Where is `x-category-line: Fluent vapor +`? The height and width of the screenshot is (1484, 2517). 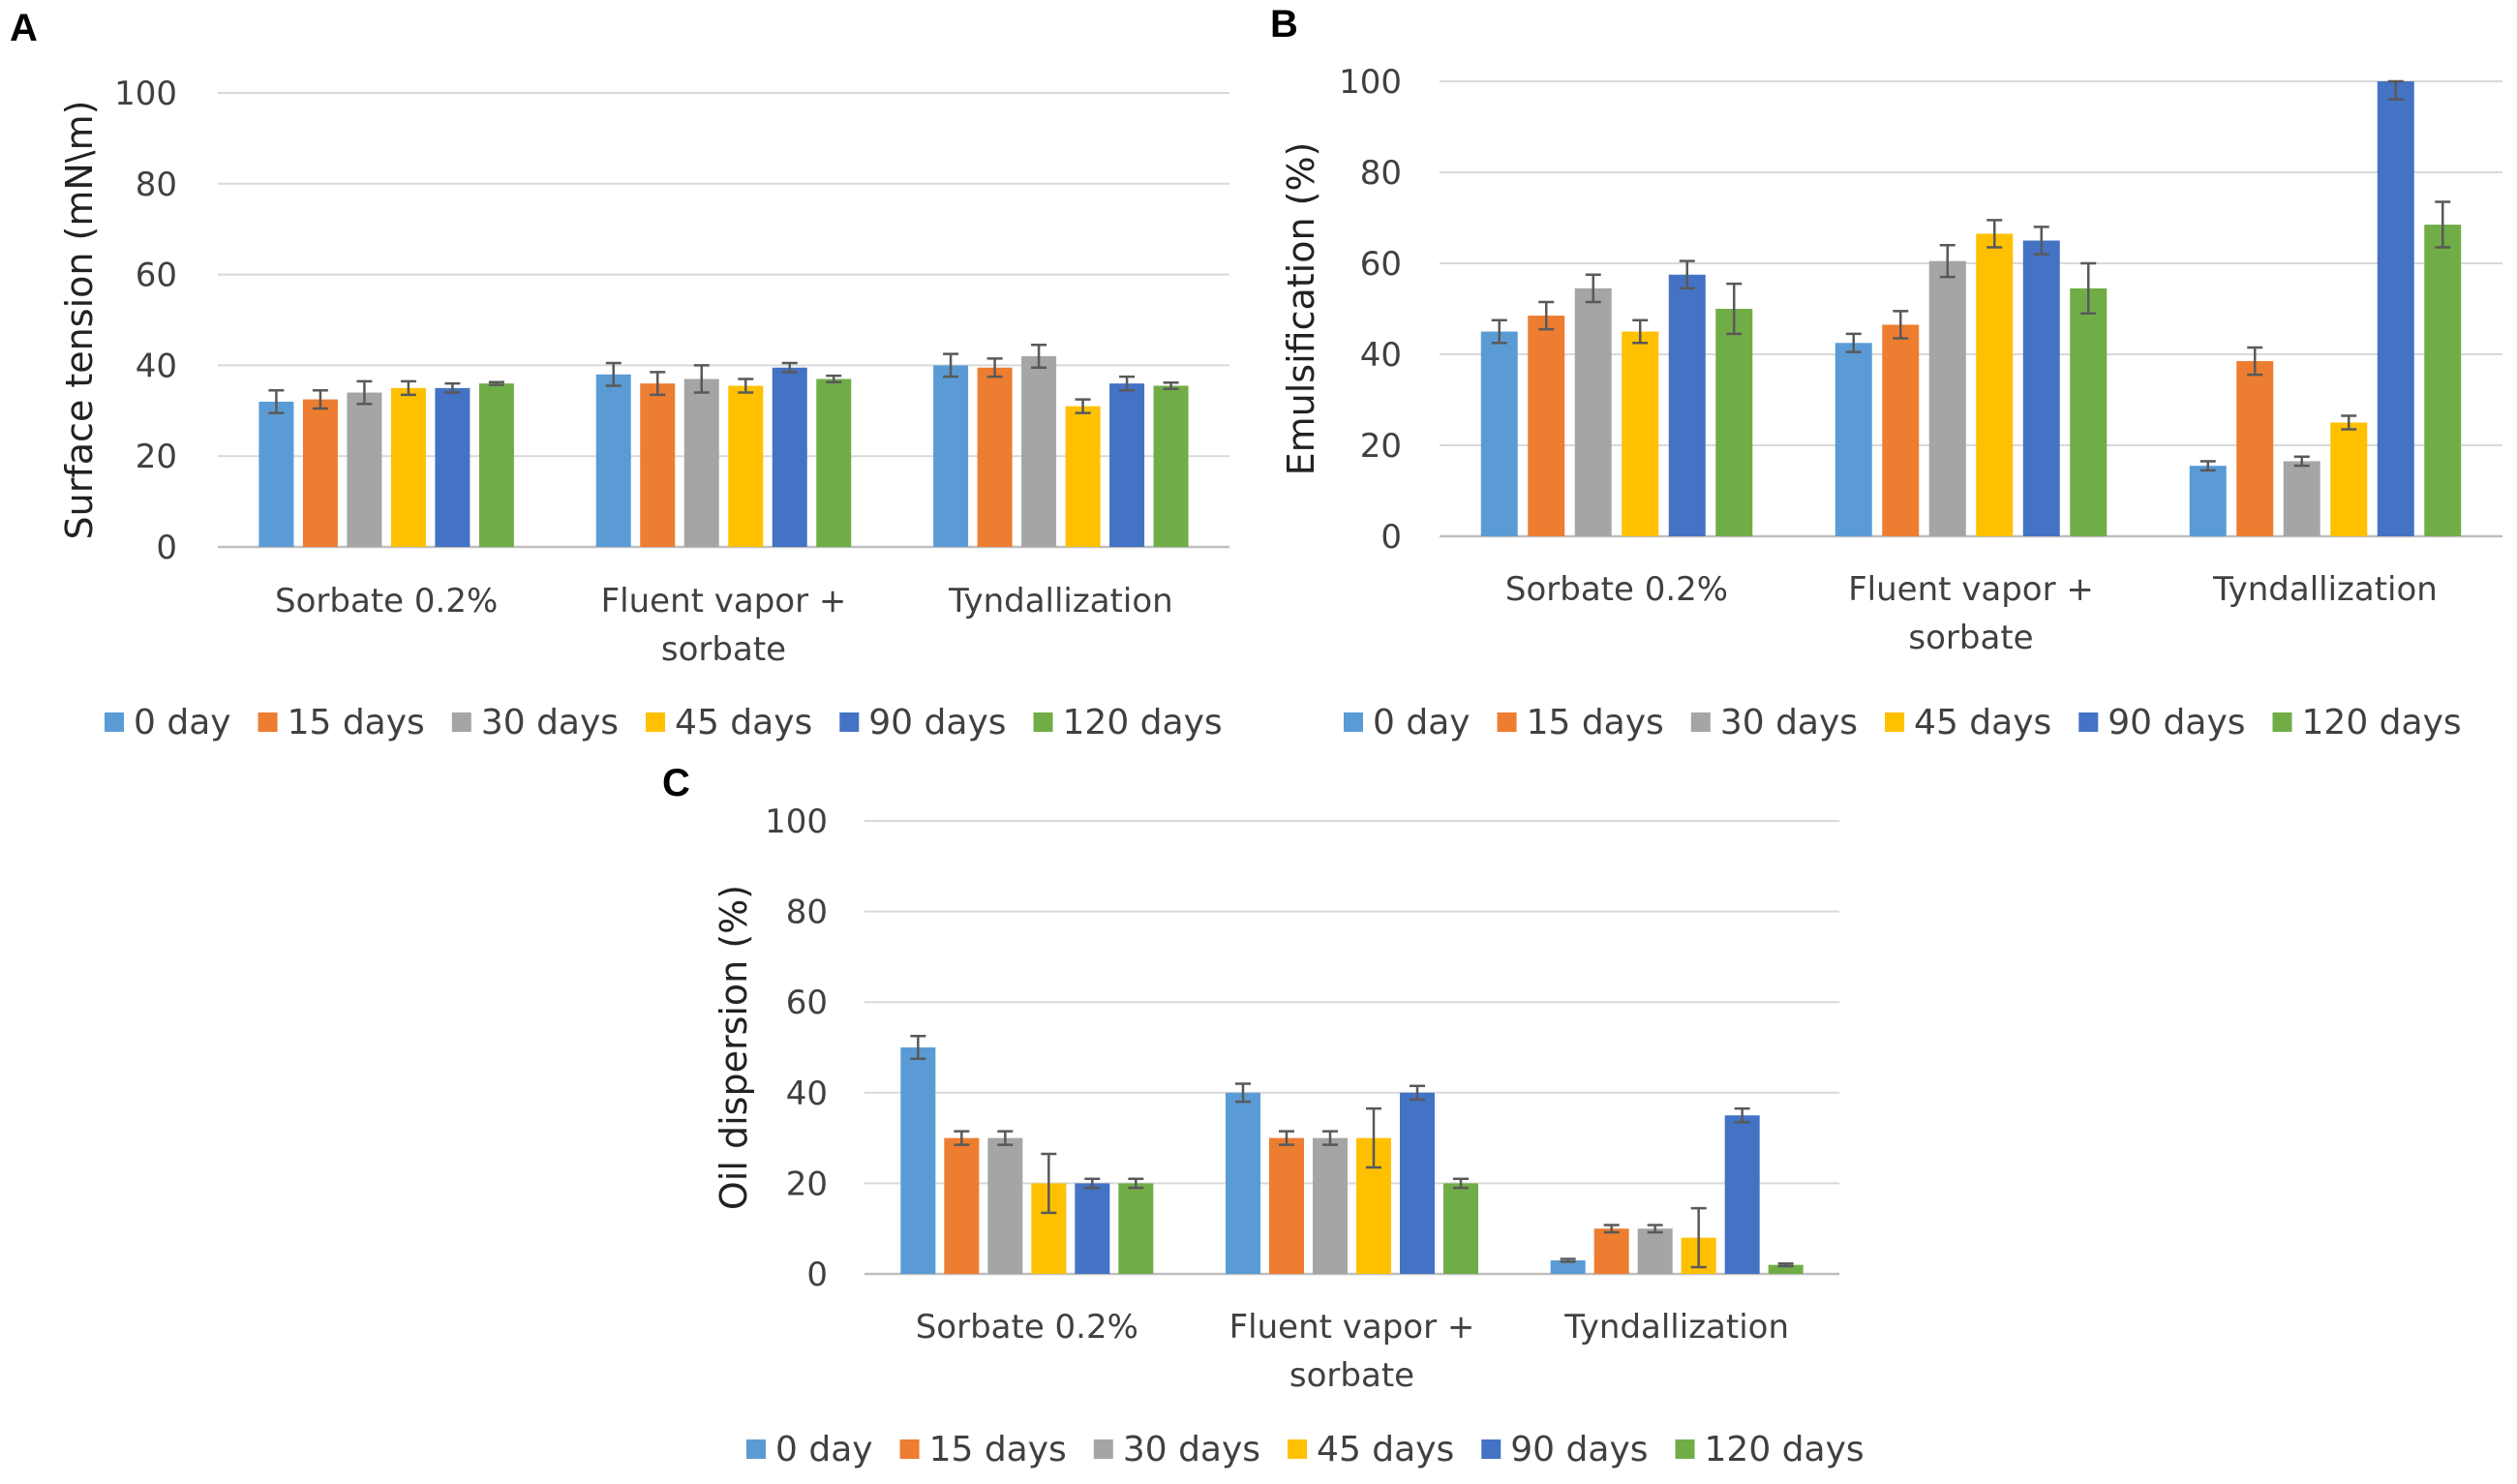
x-category-line: Fluent vapor + is located at coordinates (1971, 589).